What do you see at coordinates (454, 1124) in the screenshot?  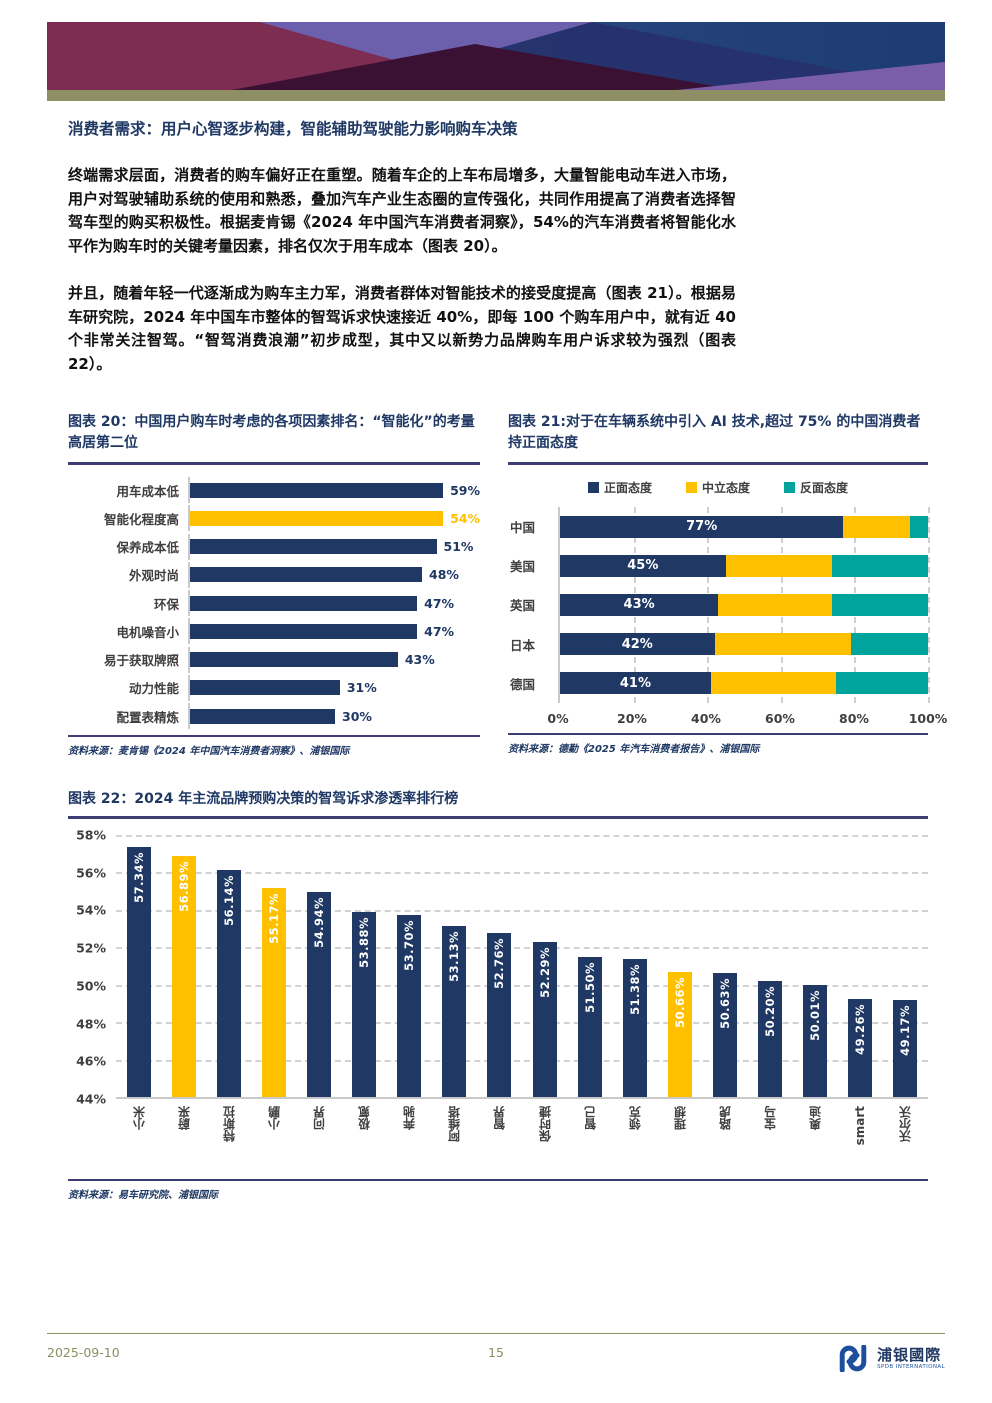 I see `chart22-brand-label: 阿维塔` at bounding box center [454, 1124].